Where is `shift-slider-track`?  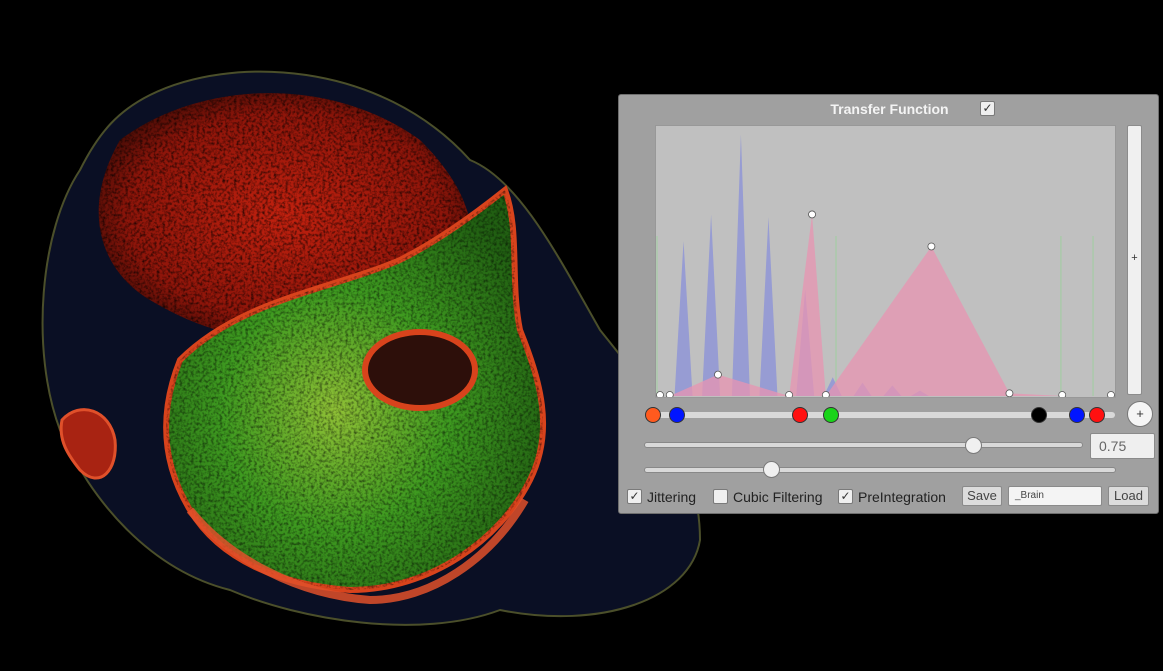 shift-slider-track is located at coordinates (863, 445).